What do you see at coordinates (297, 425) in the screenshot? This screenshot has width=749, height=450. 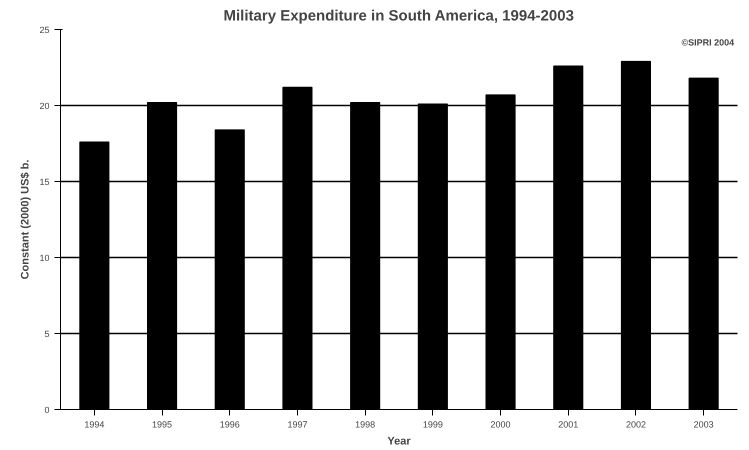 I see `x-tick-label: 1997` at bounding box center [297, 425].